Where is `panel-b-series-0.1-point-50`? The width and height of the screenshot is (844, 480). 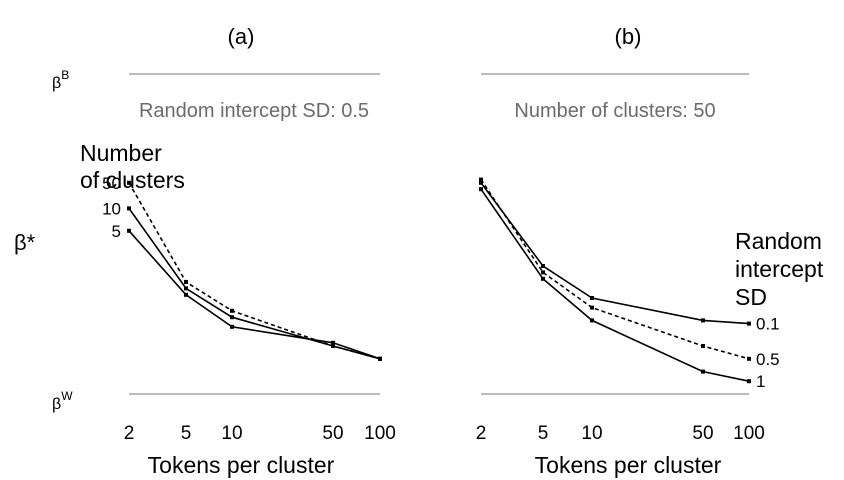
panel-b-series-0.1-point-50 is located at coordinates (703, 320).